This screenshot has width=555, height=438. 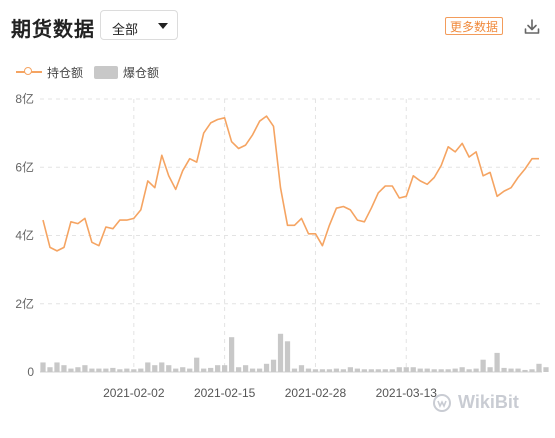 What do you see at coordinates (474, 26) in the screenshot?
I see `more-data-button: 更多数据` at bounding box center [474, 26].